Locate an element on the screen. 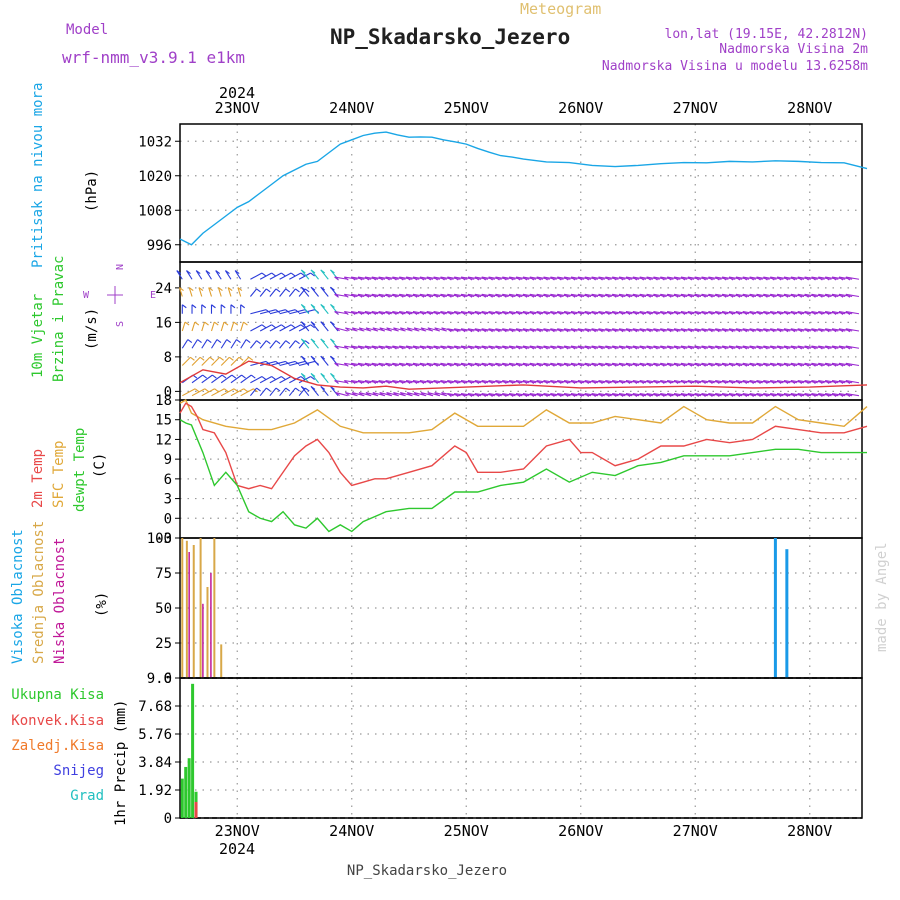  cloud-low-bar is located at coordinates (203, 640).